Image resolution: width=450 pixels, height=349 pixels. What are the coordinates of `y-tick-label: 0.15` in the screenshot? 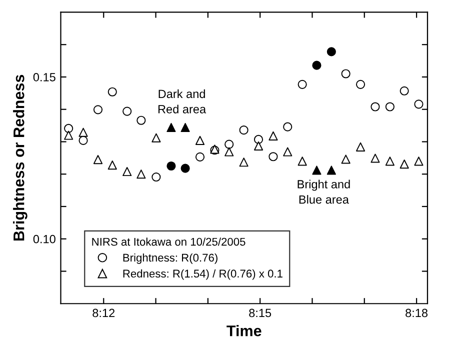 It's located at (44, 77).